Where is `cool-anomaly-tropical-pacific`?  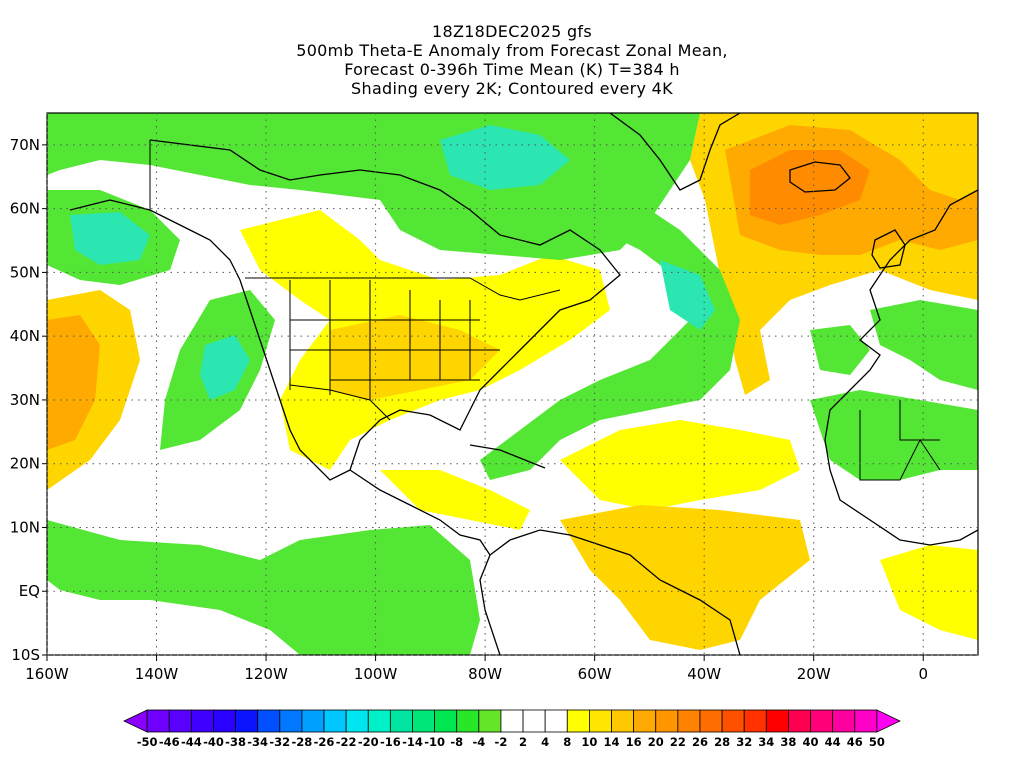
cool-anomaly-tropical-pacific is located at coordinates (263, 587).